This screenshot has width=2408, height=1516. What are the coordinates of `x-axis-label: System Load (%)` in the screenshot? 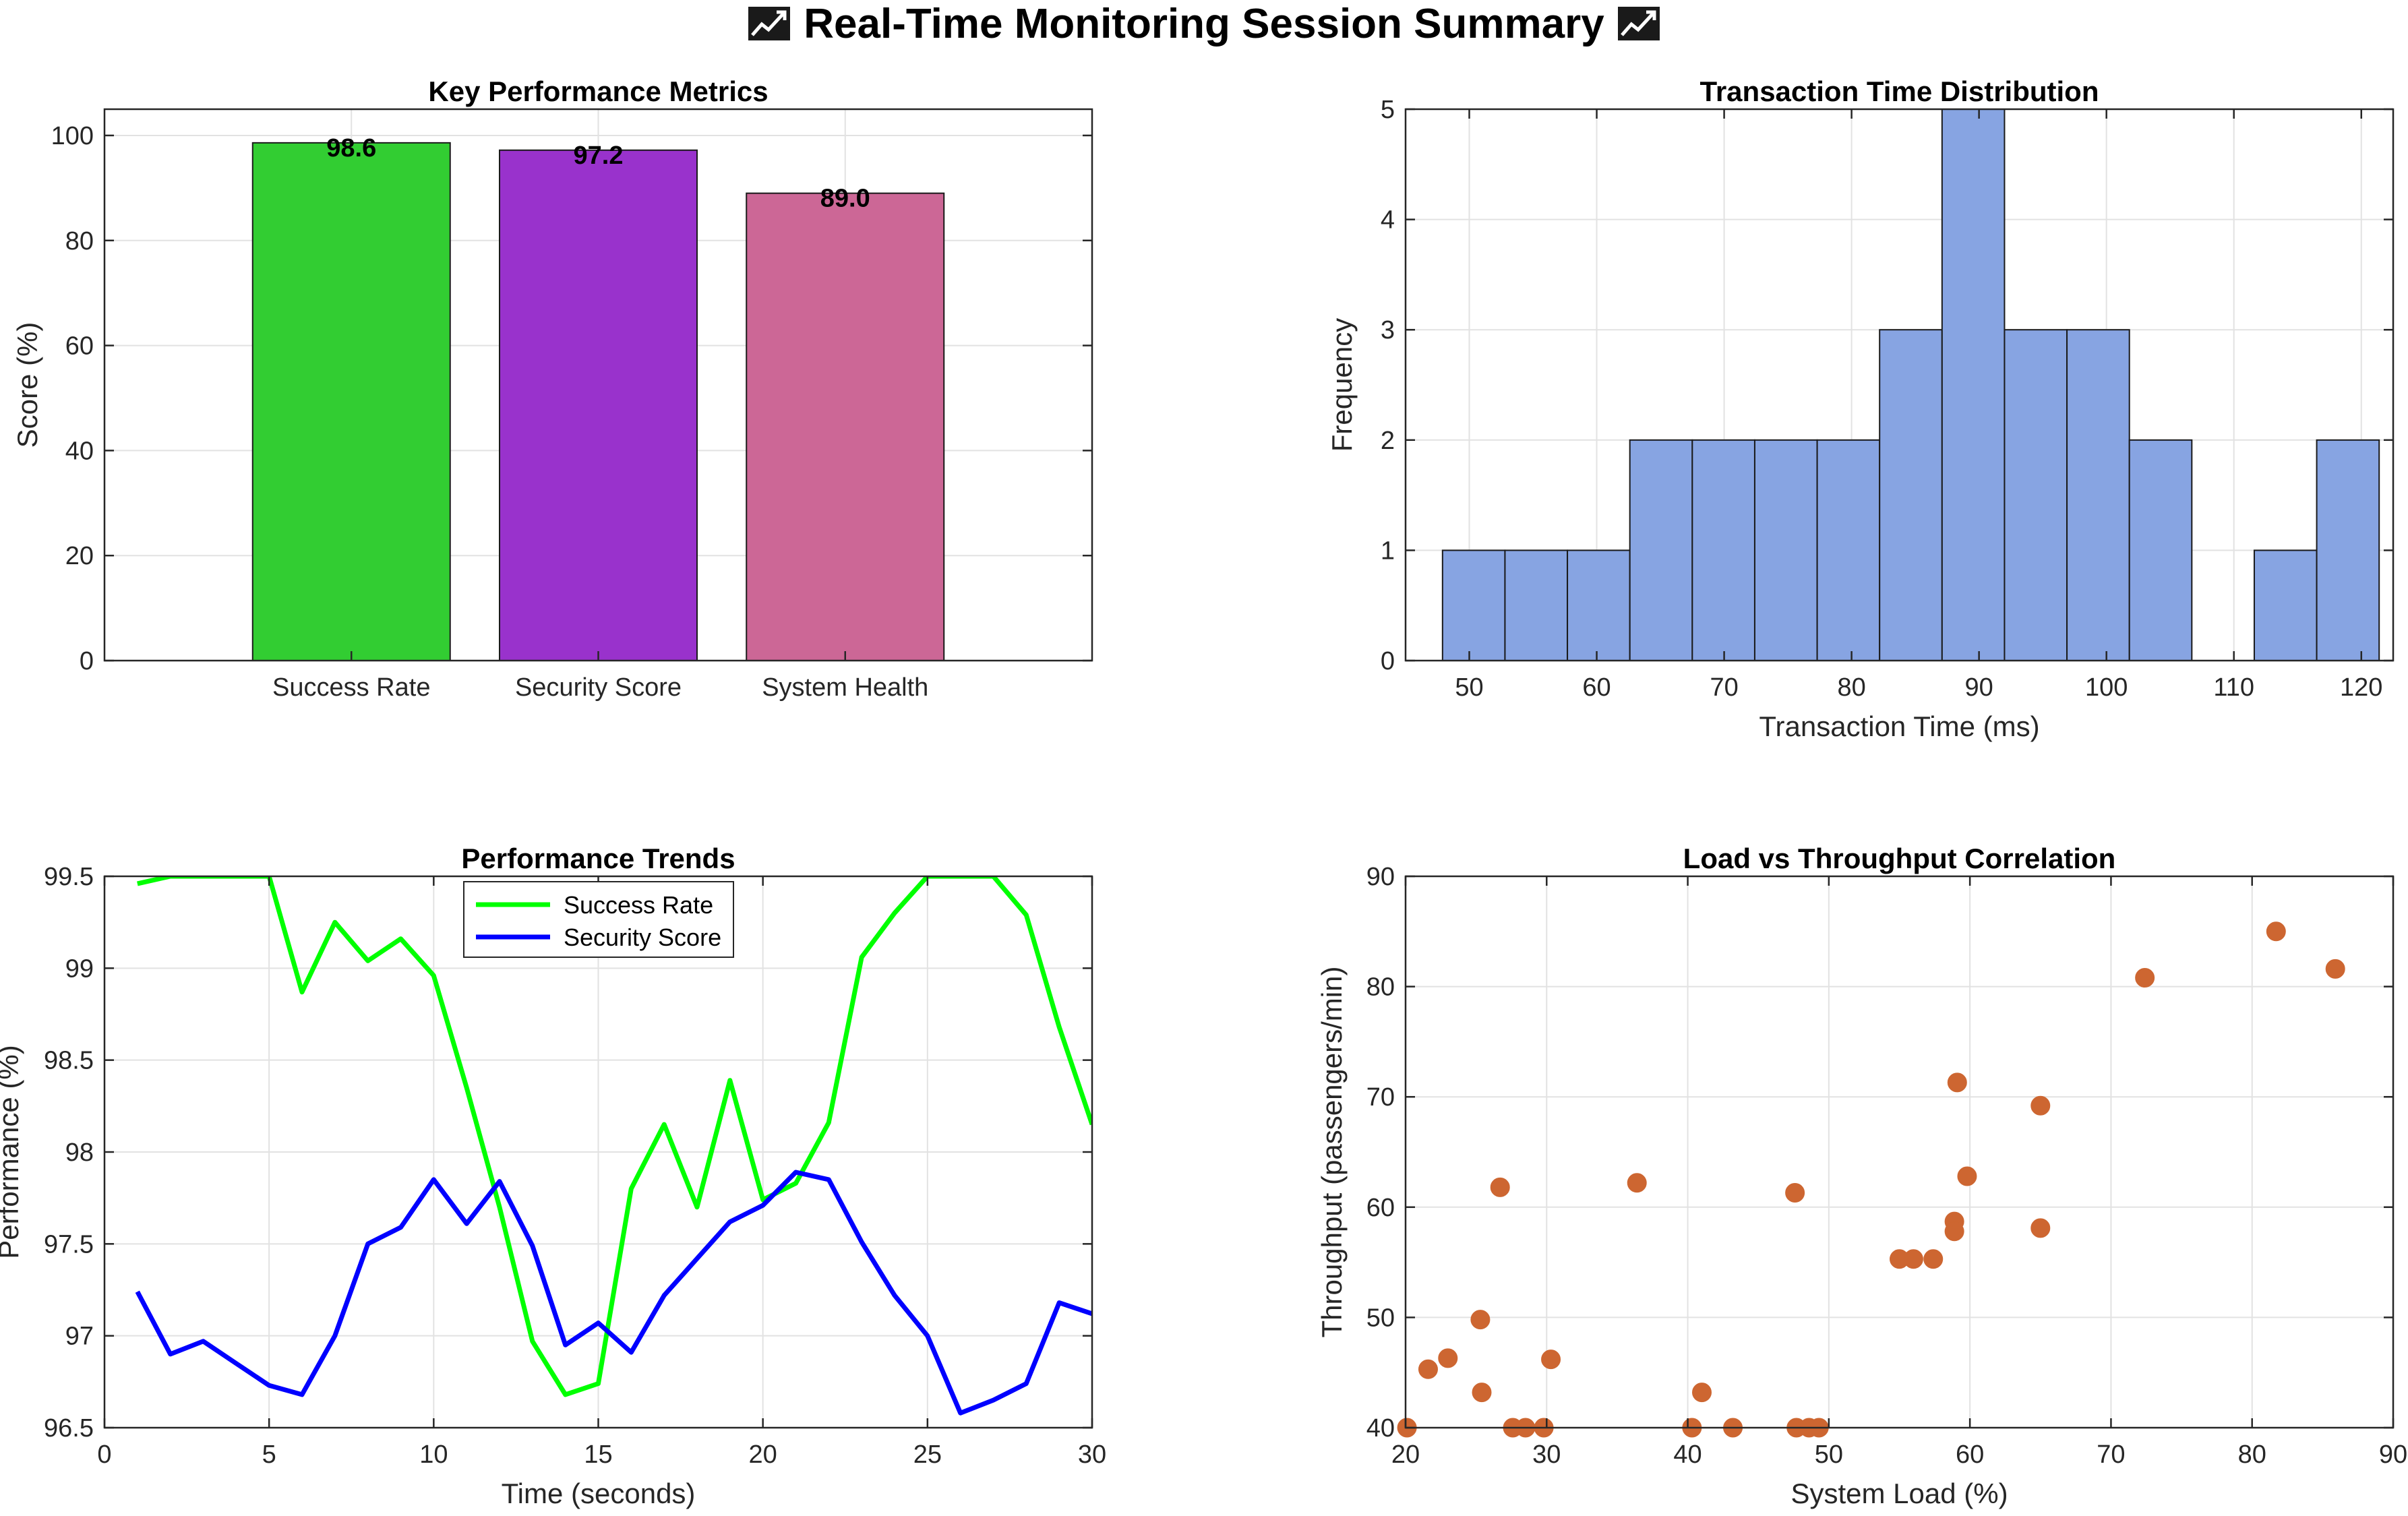 It's located at (1899, 1493).